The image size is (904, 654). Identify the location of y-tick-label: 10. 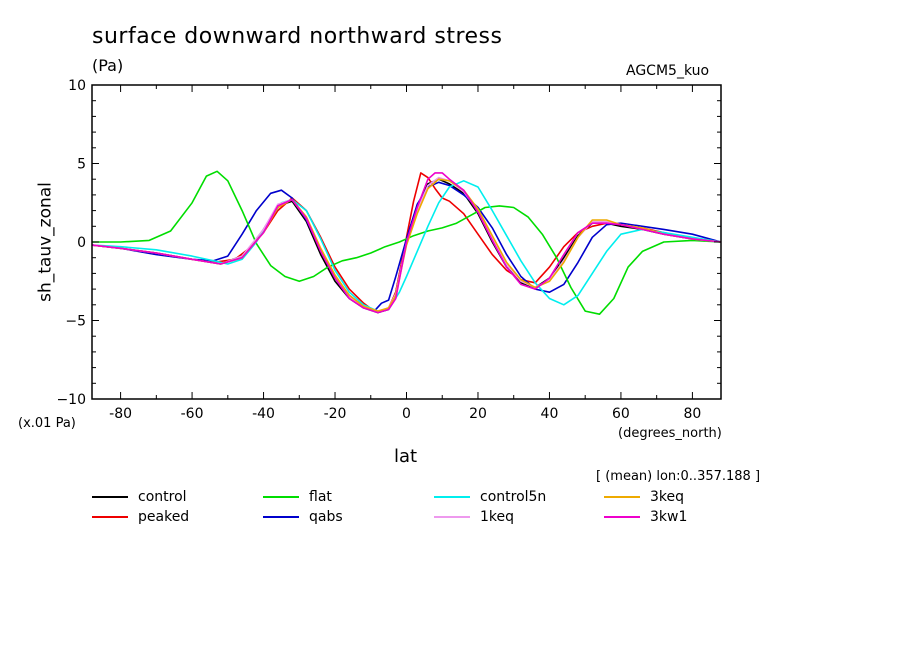
(77, 86).